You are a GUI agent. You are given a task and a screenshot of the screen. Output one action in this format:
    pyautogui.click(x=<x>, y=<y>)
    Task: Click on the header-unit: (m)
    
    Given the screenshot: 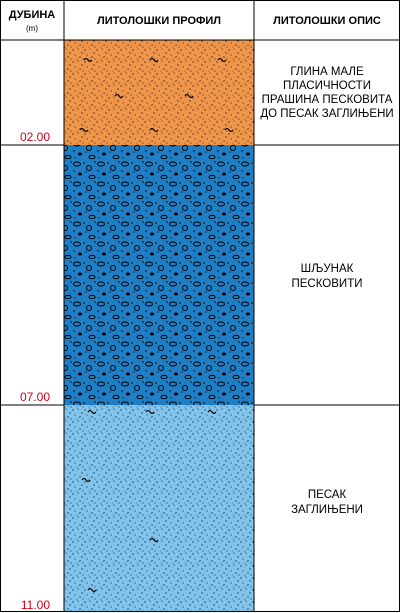 What is the action you would take?
    pyautogui.click(x=32, y=28)
    